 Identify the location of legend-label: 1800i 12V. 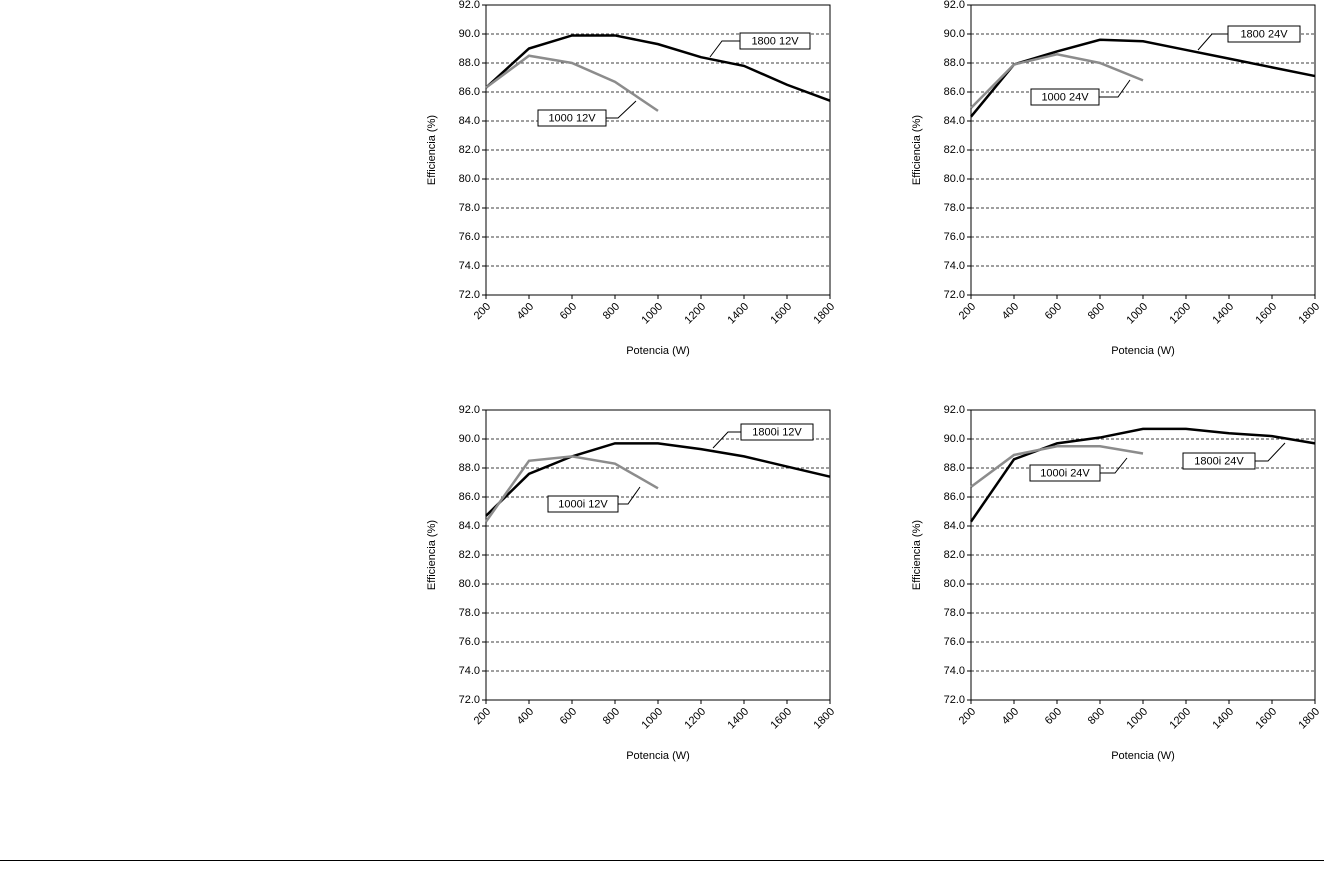
(777, 432).